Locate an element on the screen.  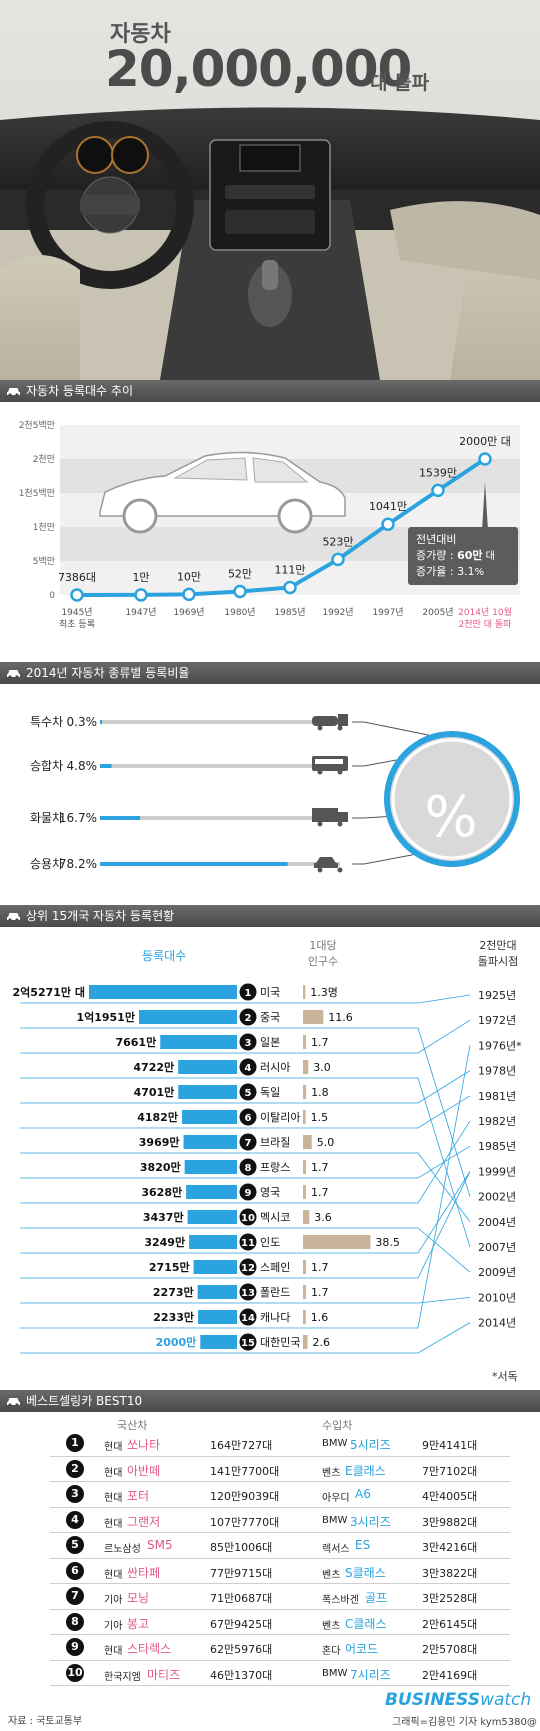
domestic-brand: 기아 is located at coordinates (113, 1600).